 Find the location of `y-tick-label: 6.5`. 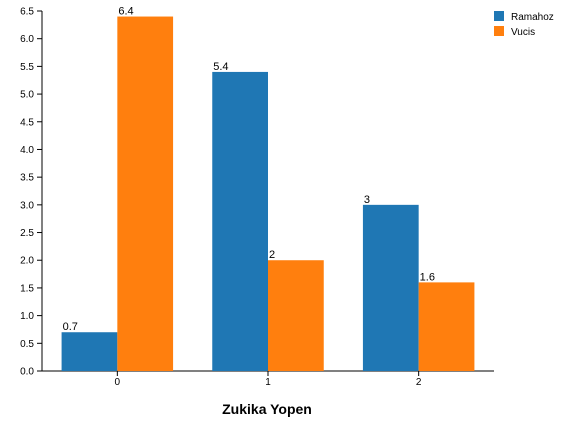

y-tick-label: 6.5 is located at coordinates (27, 12).